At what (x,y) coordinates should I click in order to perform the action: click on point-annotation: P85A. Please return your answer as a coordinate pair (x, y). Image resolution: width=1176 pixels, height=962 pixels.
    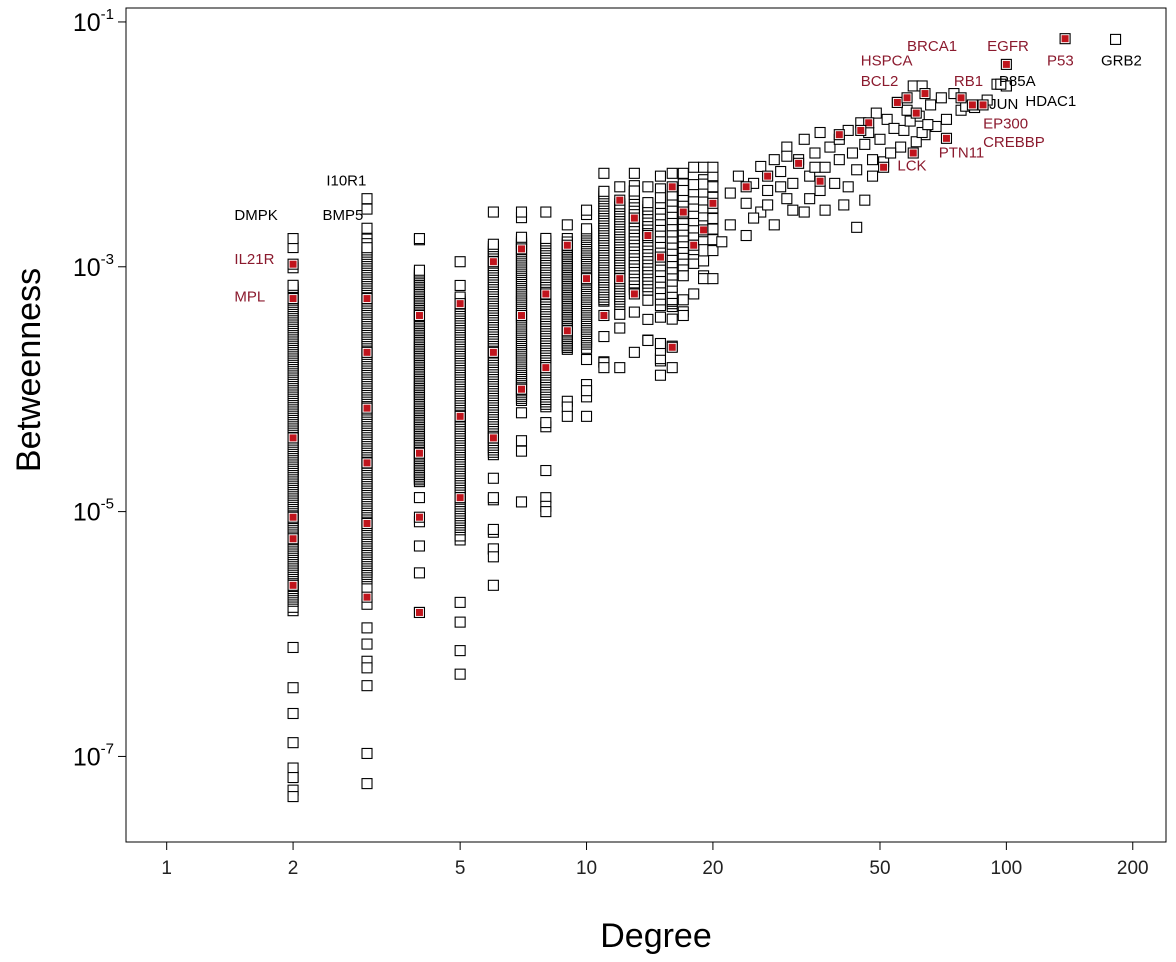
    Looking at the image, I should click on (1017, 81).